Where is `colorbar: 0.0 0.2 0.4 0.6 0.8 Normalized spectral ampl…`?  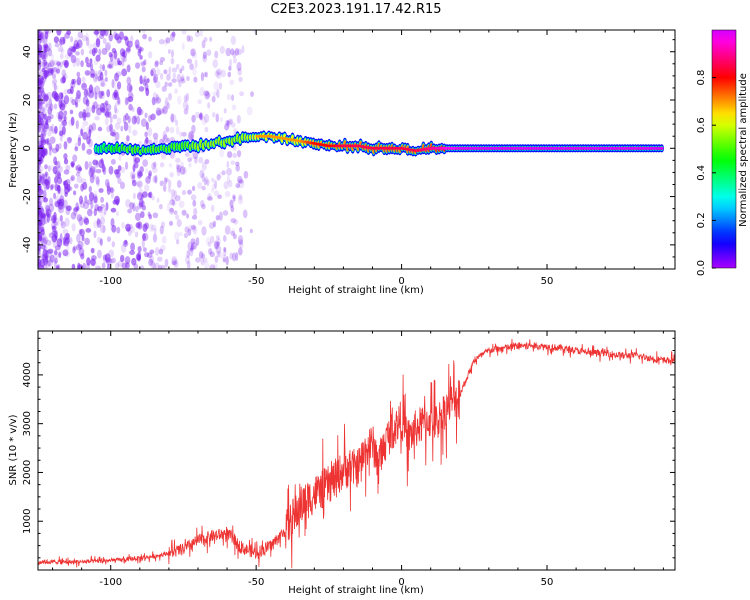
colorbar: 0.0 0.2 0.4 0.6 0.8 Normalized spectral ampl… is located at coordinates (722, 152).